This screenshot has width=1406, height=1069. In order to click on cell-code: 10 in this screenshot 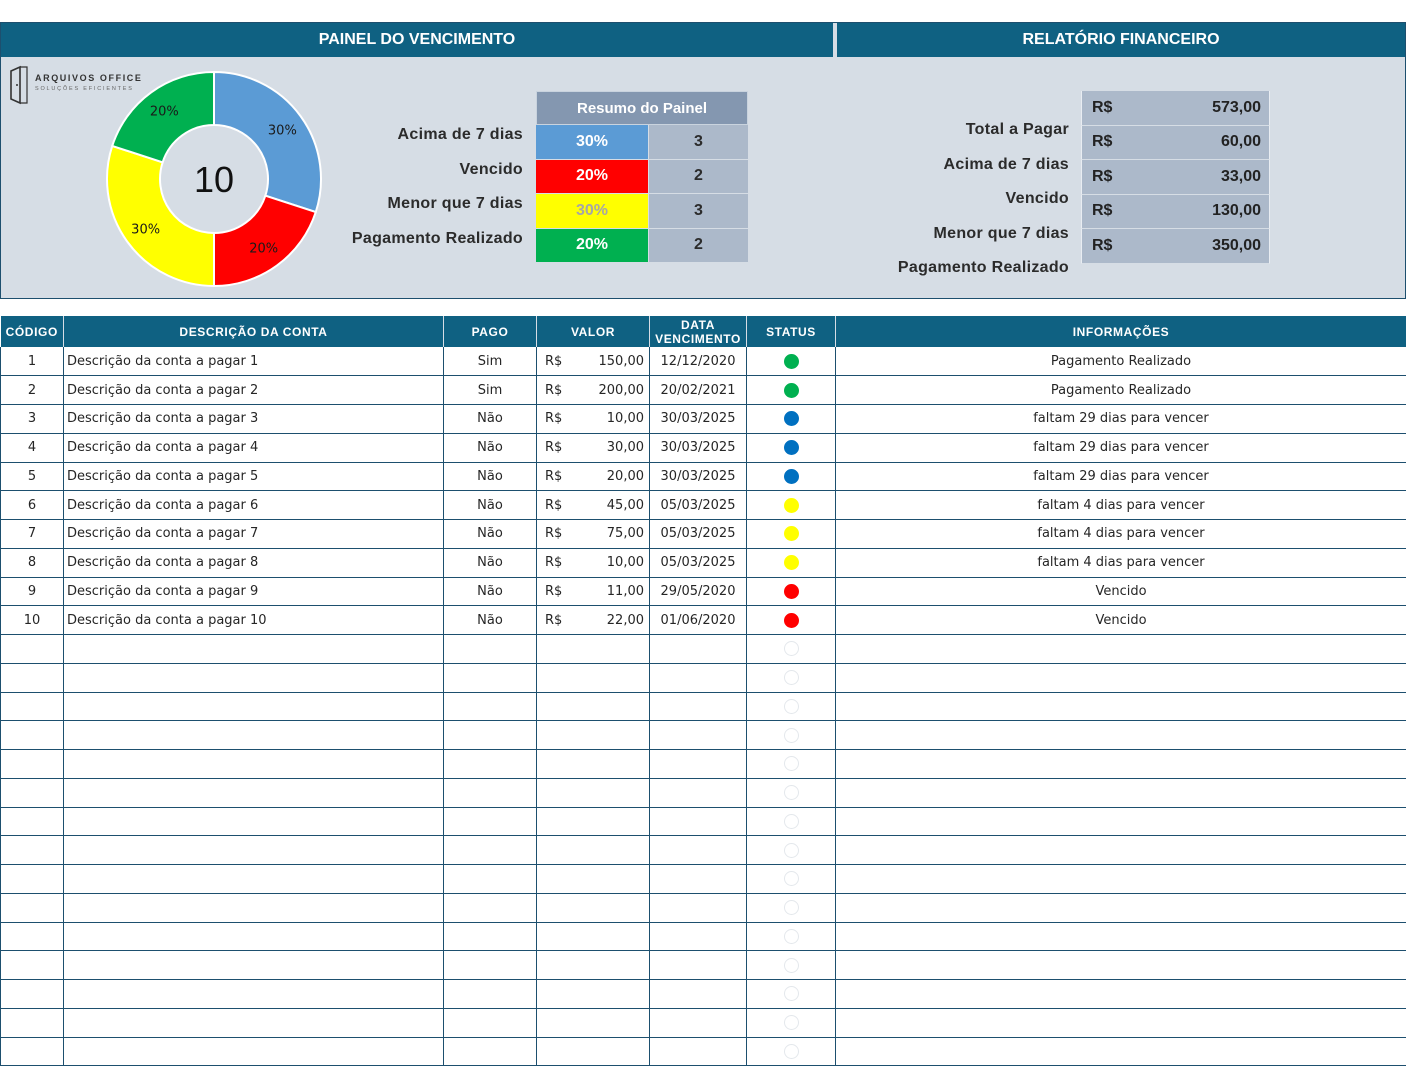, I will do `click(32, 620)`.